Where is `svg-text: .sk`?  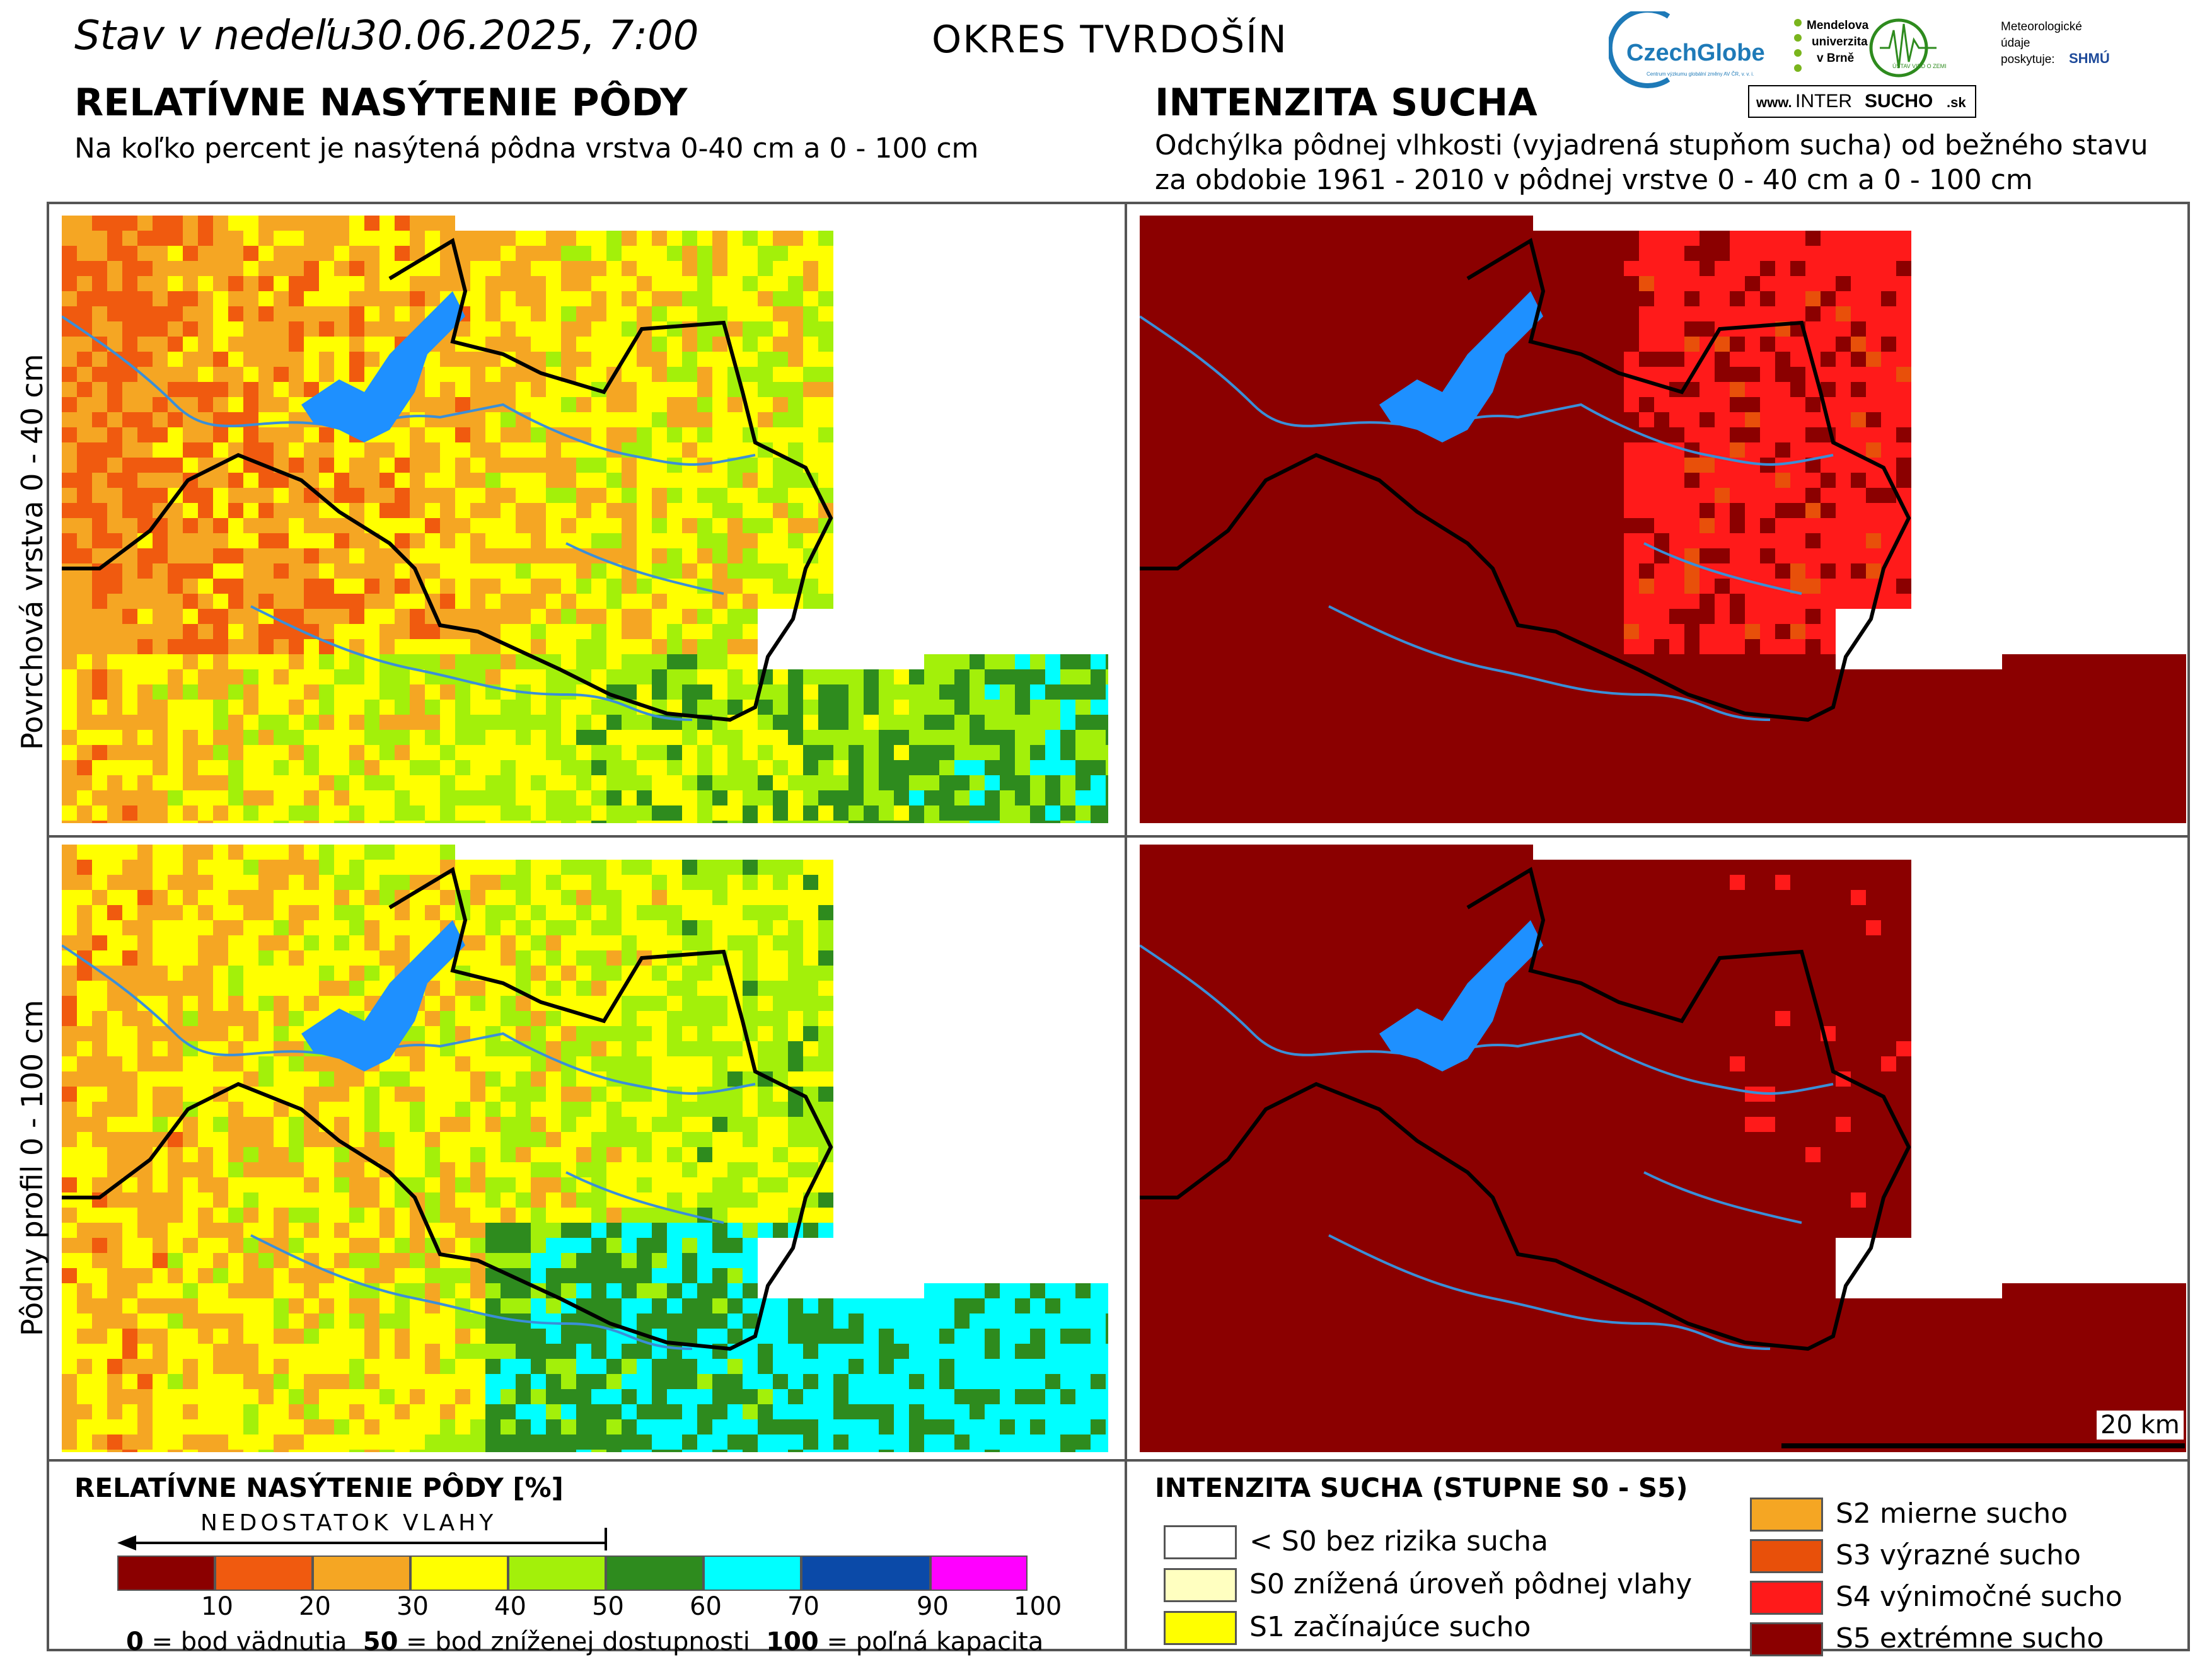 svg-text: .sk is located at coordinates (1956, 102).